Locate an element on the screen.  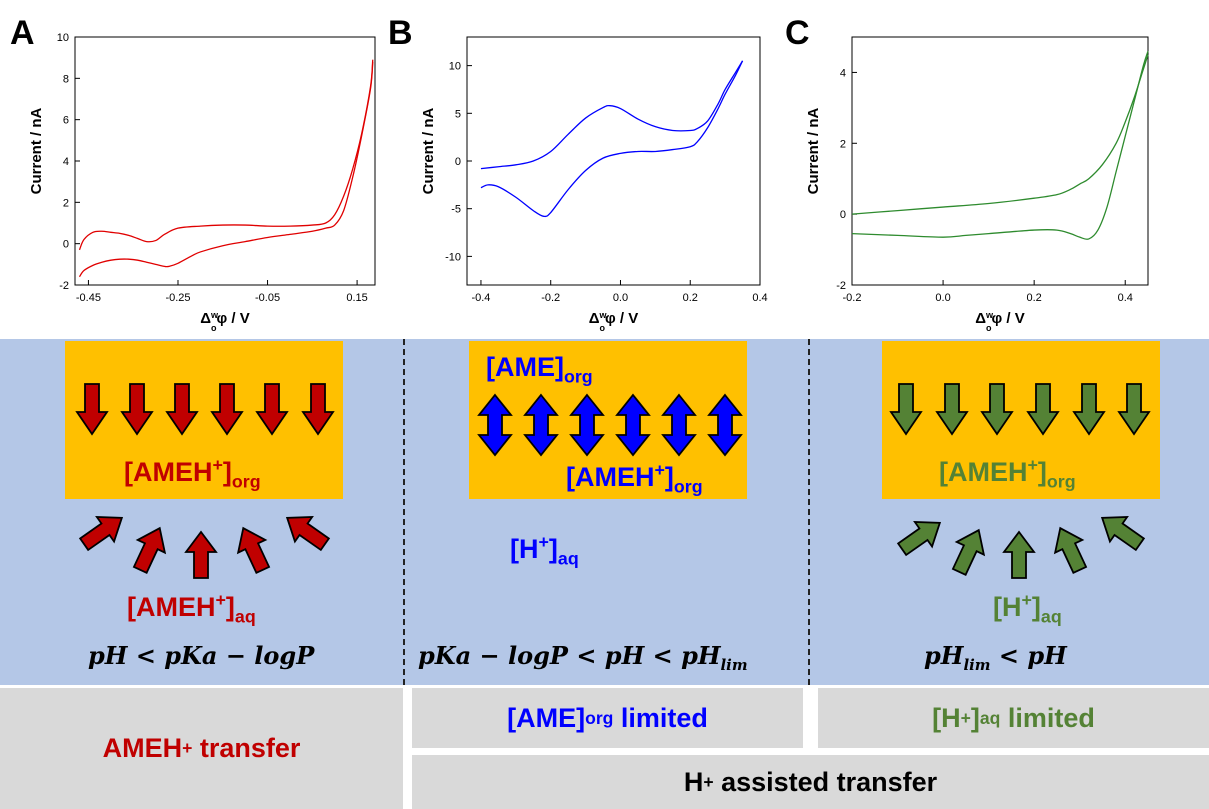
label-h-aq-c: [H+]aq is located at coordinates (1027, 608).